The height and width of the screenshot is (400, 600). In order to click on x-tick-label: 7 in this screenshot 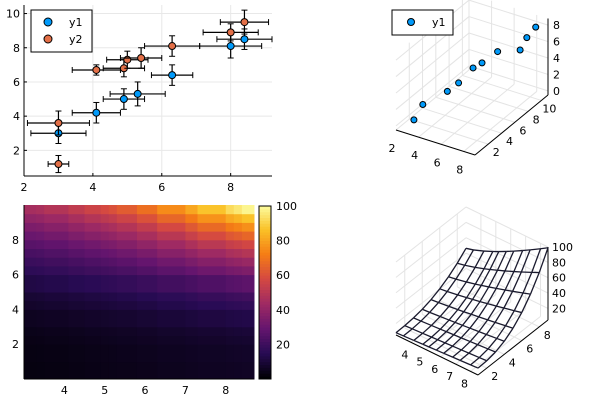, I will do `click(449, 376)`.